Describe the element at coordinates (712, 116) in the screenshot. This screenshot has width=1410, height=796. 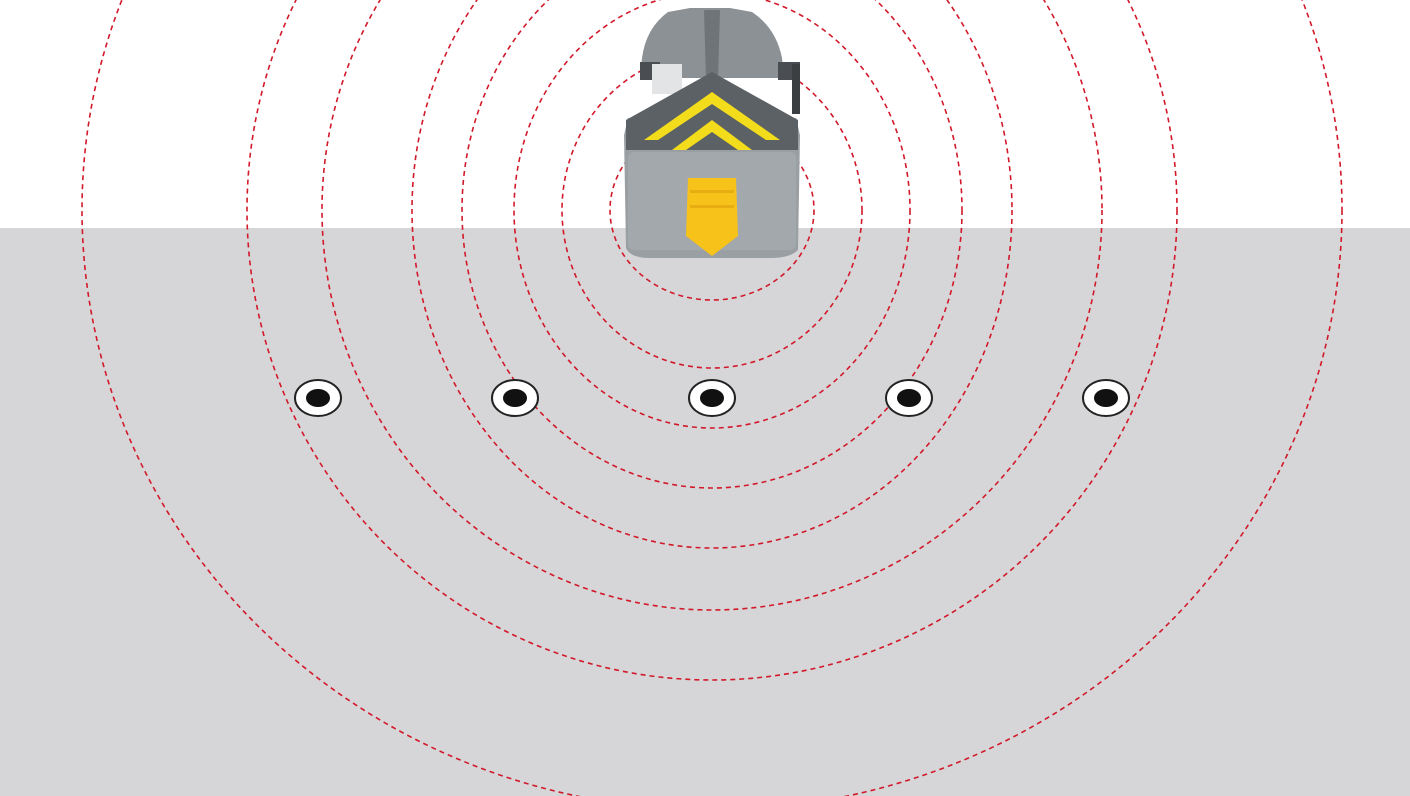
I see `chevron-stripe-outer` at that location.